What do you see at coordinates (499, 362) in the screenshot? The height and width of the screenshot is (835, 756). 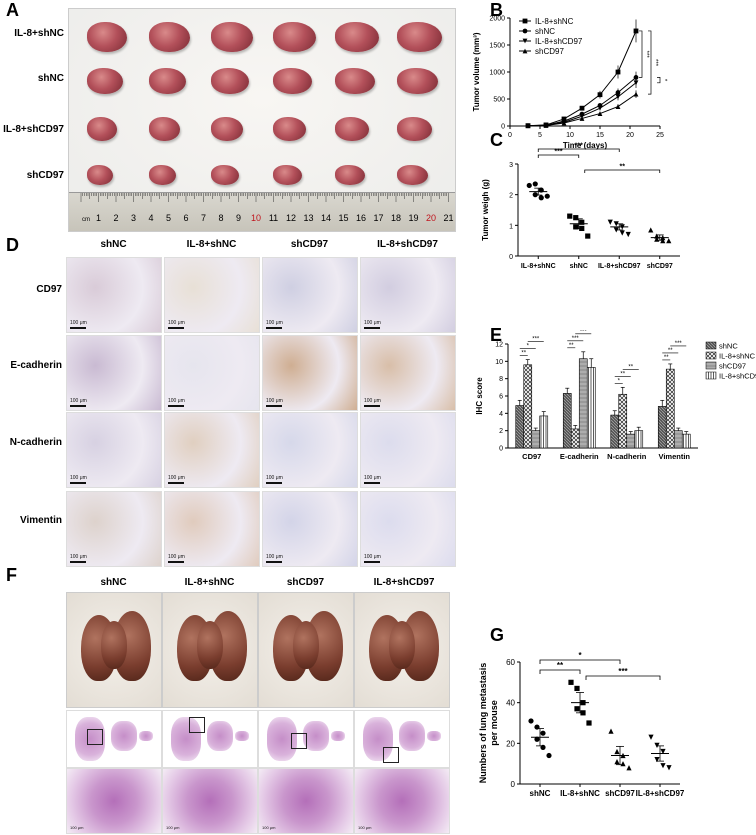 I see `y-tick-label: 10` at bounding box center [499, 362].